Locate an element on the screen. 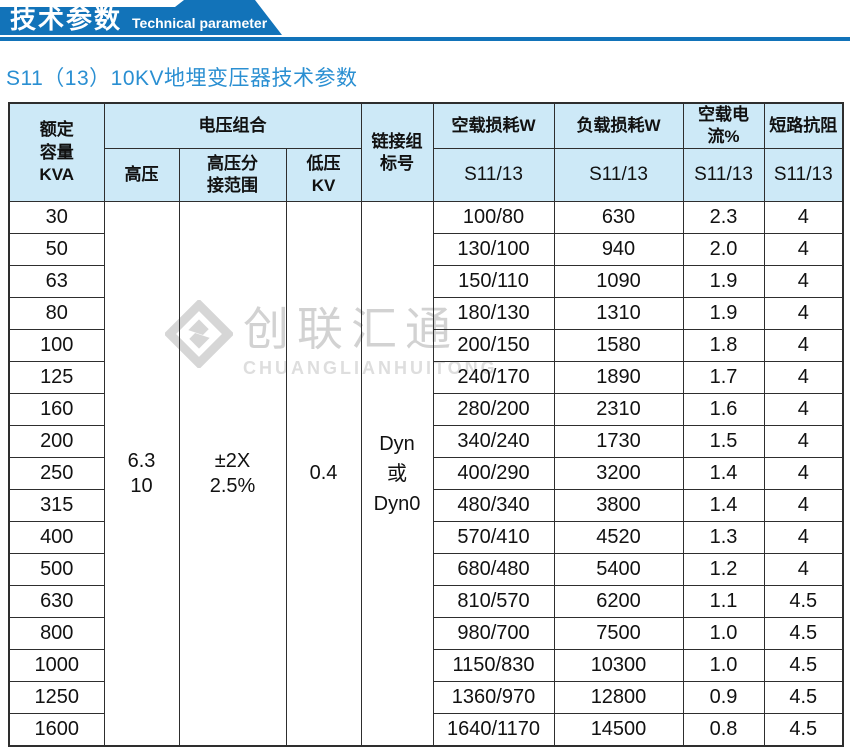 This screenshot has height=747, width=850. banner-ribbon: 技术参数 Technical parameter is located at coordinates (141, 17).